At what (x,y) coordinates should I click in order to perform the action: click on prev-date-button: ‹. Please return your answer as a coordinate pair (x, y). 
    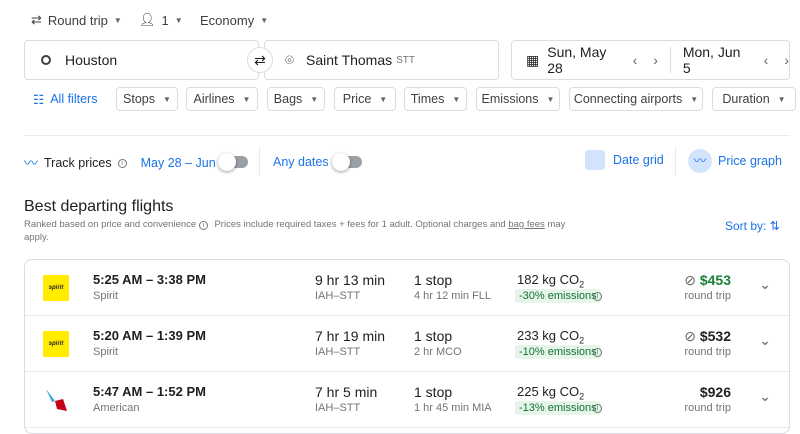
    Looking at the image, I should click on (635, 60).